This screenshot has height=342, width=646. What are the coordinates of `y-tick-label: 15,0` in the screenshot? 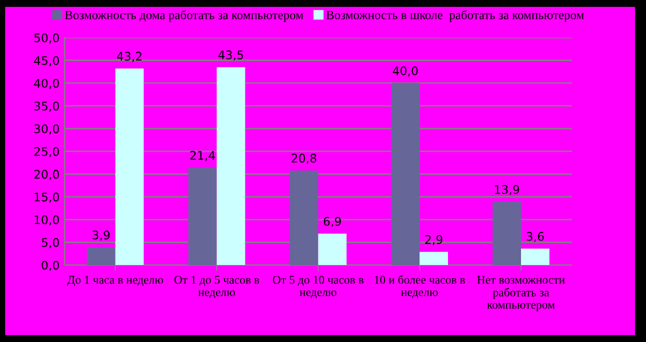 It's located at (46, 197).